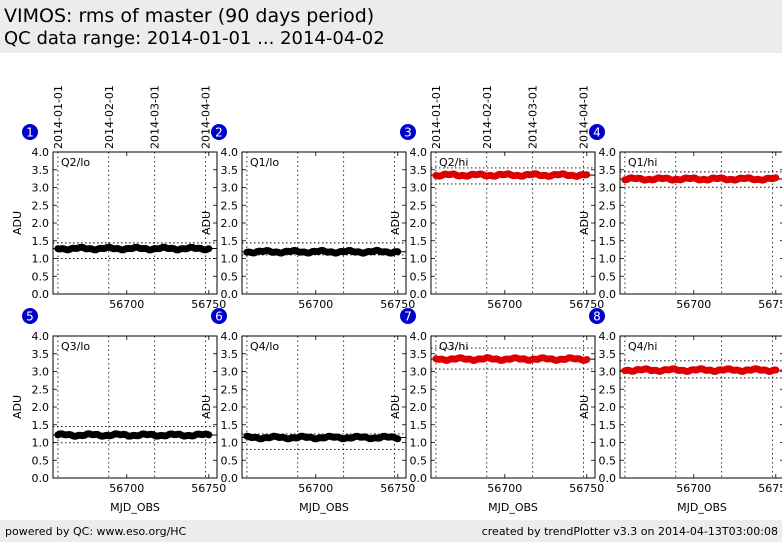 This screenshot has height=542, width=782. Describe the element at coordinates (453, 162) in the screenshot. I see `panel-label: Q2/hi` at that location.